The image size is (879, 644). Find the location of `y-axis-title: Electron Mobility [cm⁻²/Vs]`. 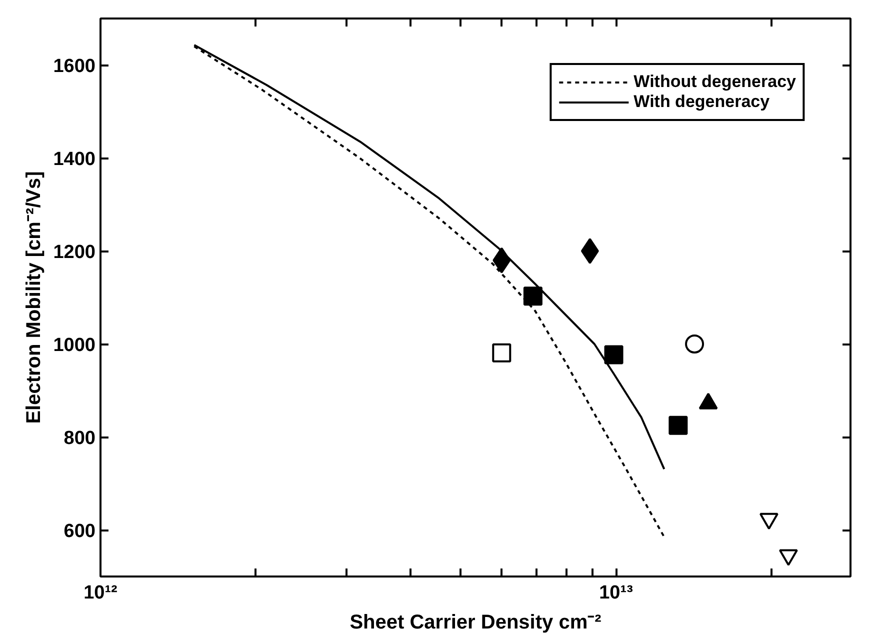

y-axis-title: Electron Mobility [cm⁻²/Vs] is located at coordinates (34, 297).